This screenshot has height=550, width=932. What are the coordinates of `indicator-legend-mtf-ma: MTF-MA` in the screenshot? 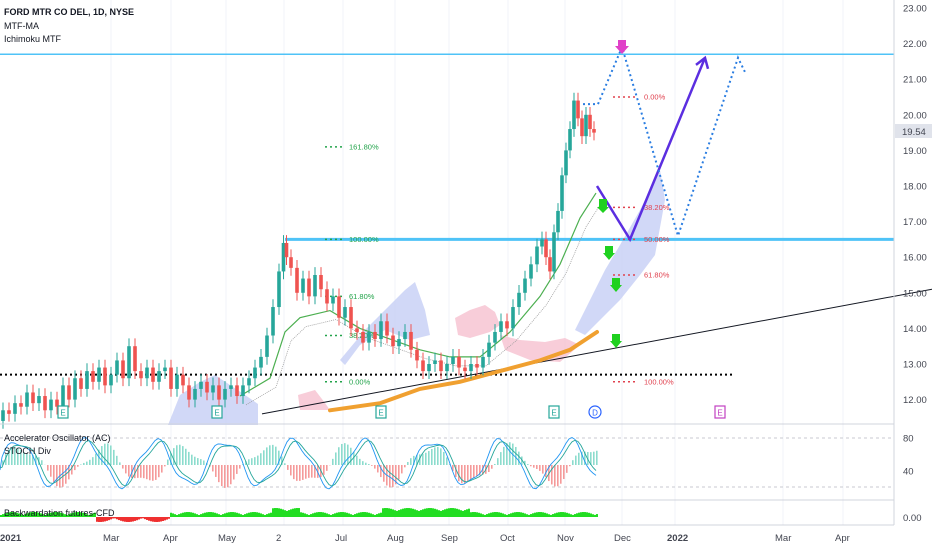 It's located at (21, 26).